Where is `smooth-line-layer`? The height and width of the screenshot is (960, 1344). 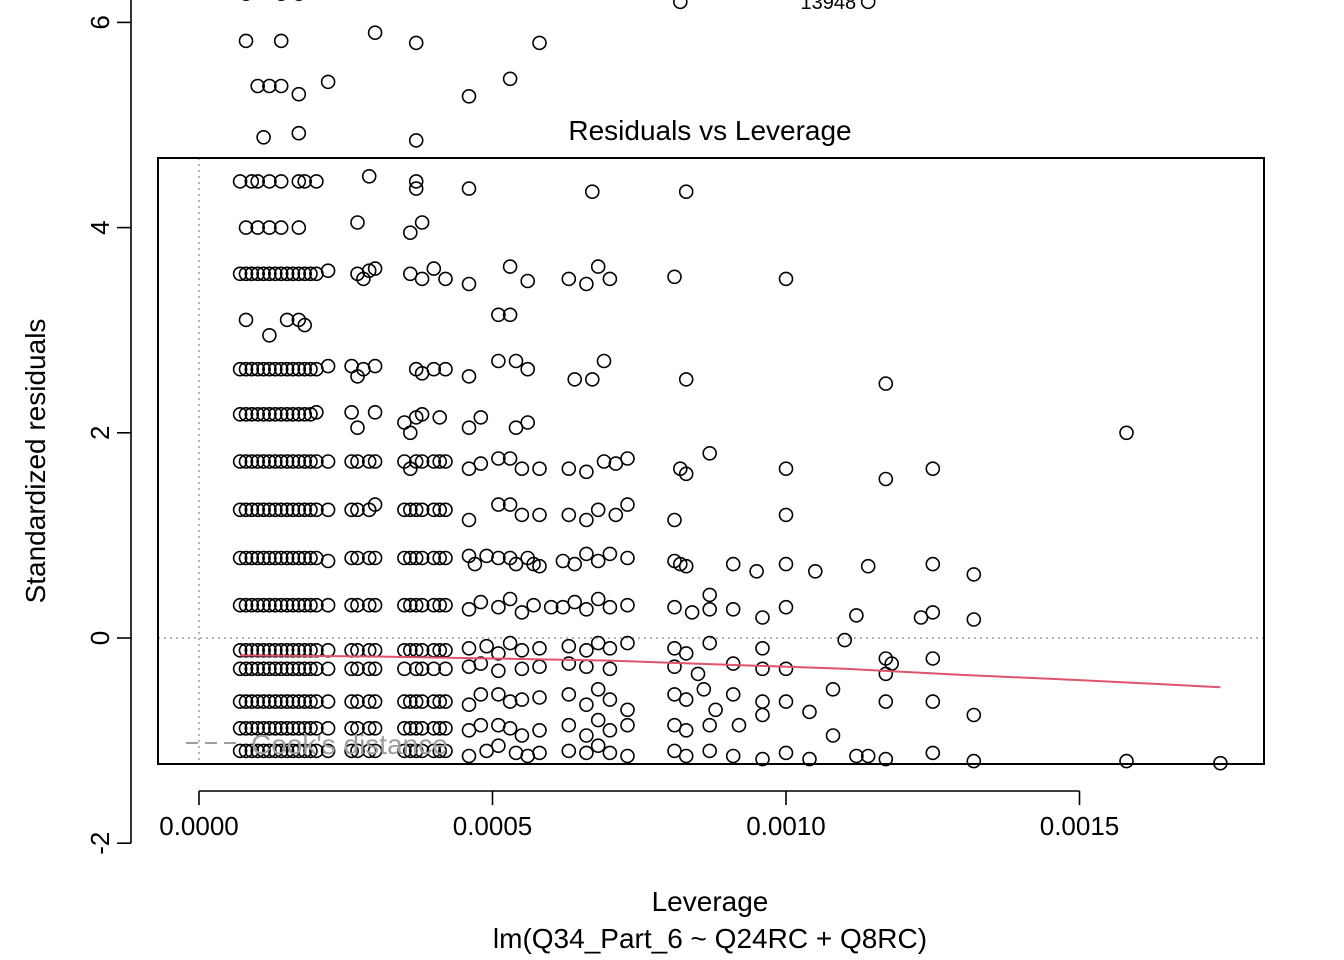
smooth-line-layer is located at coordinates (730, 671).